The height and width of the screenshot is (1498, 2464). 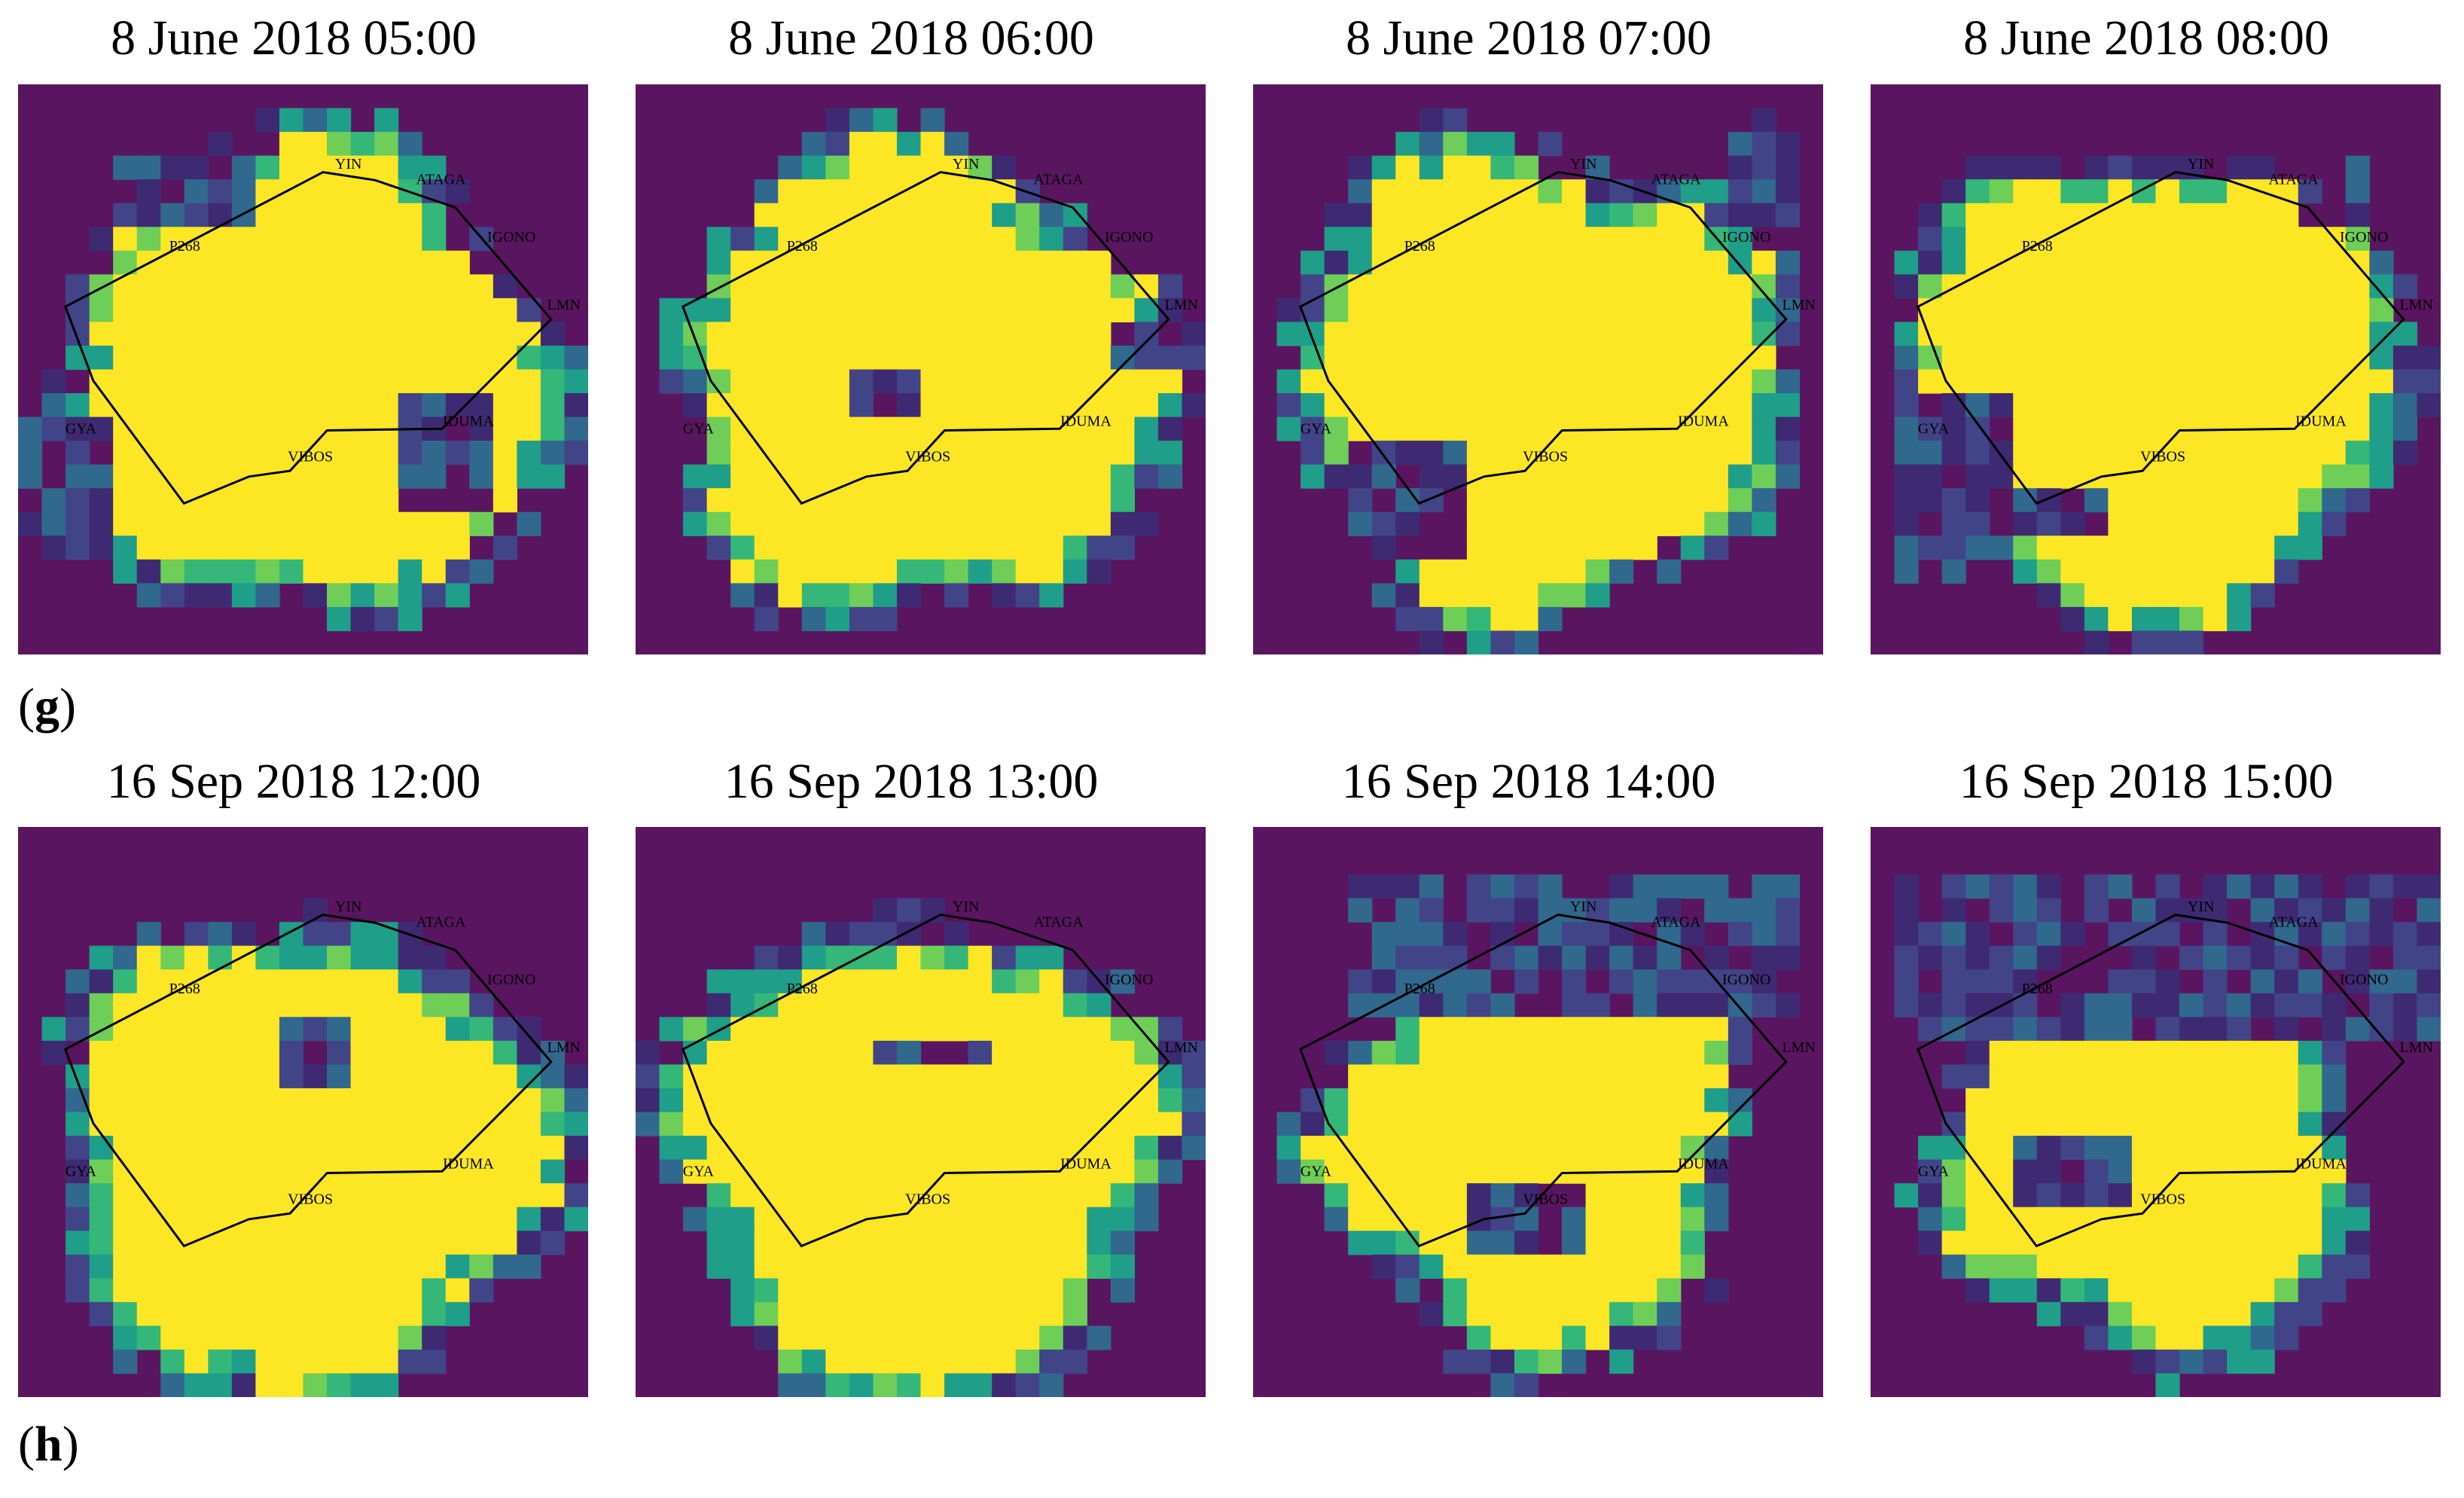 I want to click on station-label: IGONO, so click(x=1746, y=980).